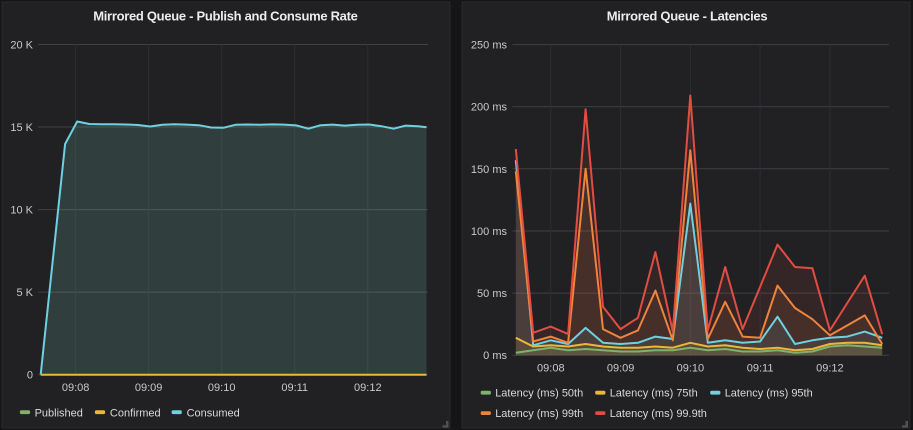 This screenshot has height=430, width=913. Describe the element at coordinates (489, 46) in the screenshot. I see `svg-text: 250 ms` at that location.